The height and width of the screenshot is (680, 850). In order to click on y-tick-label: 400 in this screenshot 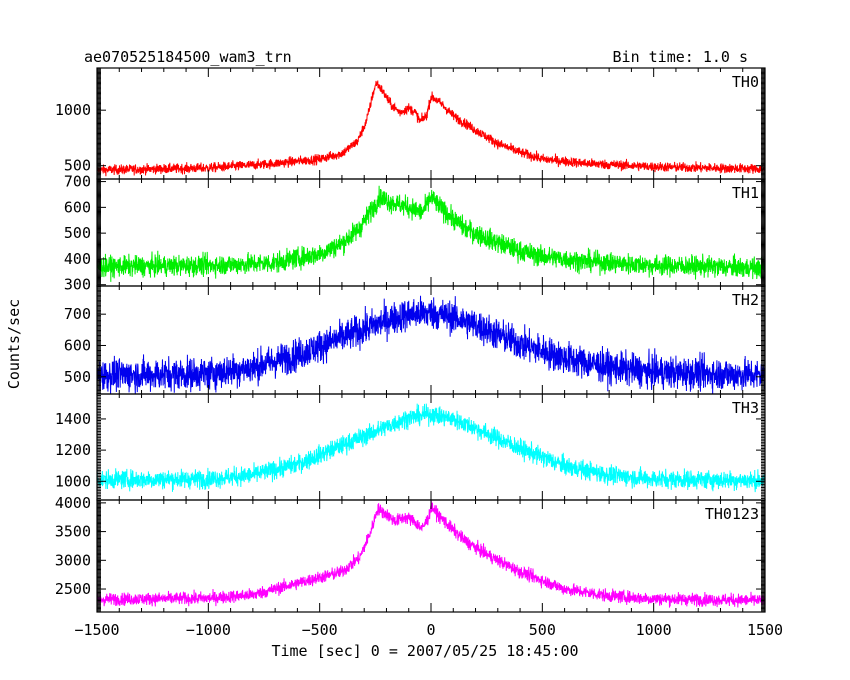, I will do `click(77, 259)`.